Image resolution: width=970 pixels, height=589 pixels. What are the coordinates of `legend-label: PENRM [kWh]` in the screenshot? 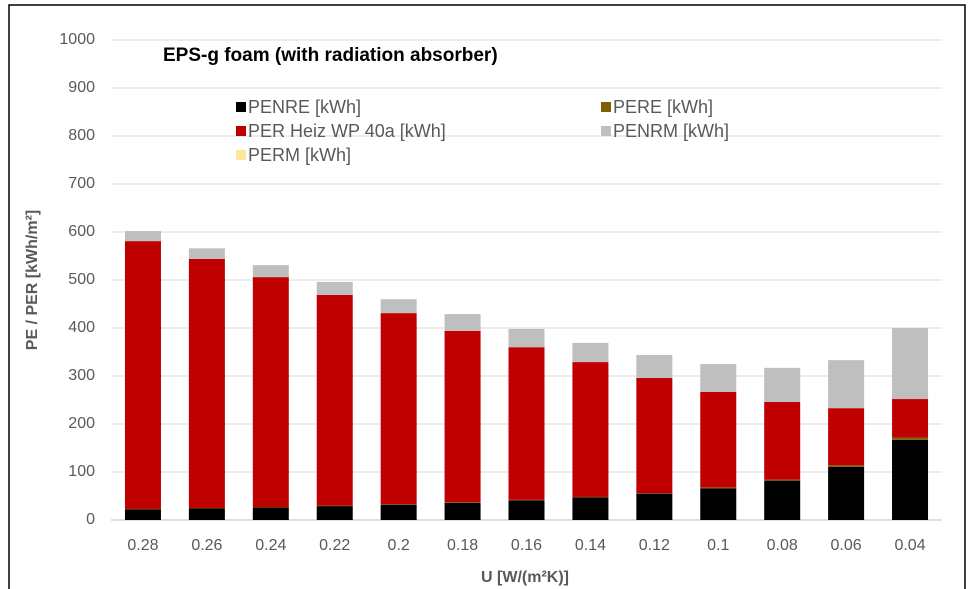 It's located at (671, 131).